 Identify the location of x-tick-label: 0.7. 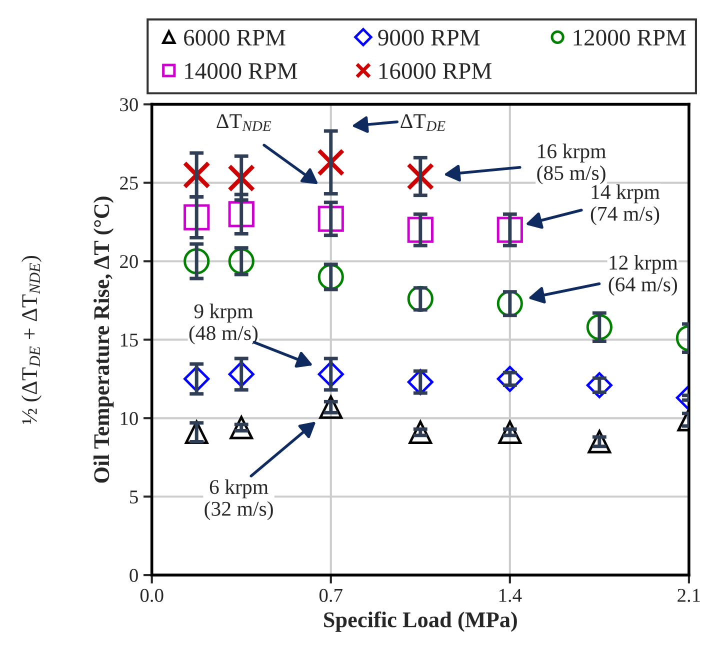
(330, 595).